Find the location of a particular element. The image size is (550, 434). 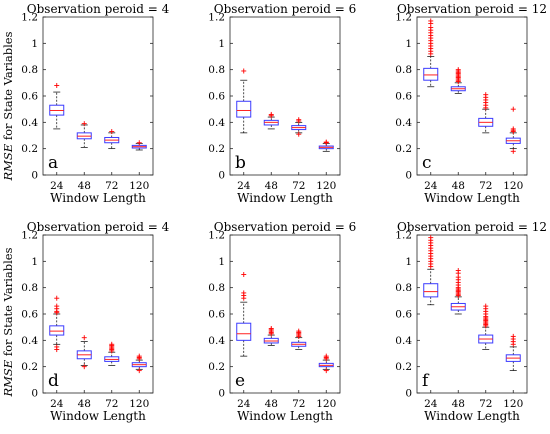

panel-letter: d is located at coordinates (53, 381).